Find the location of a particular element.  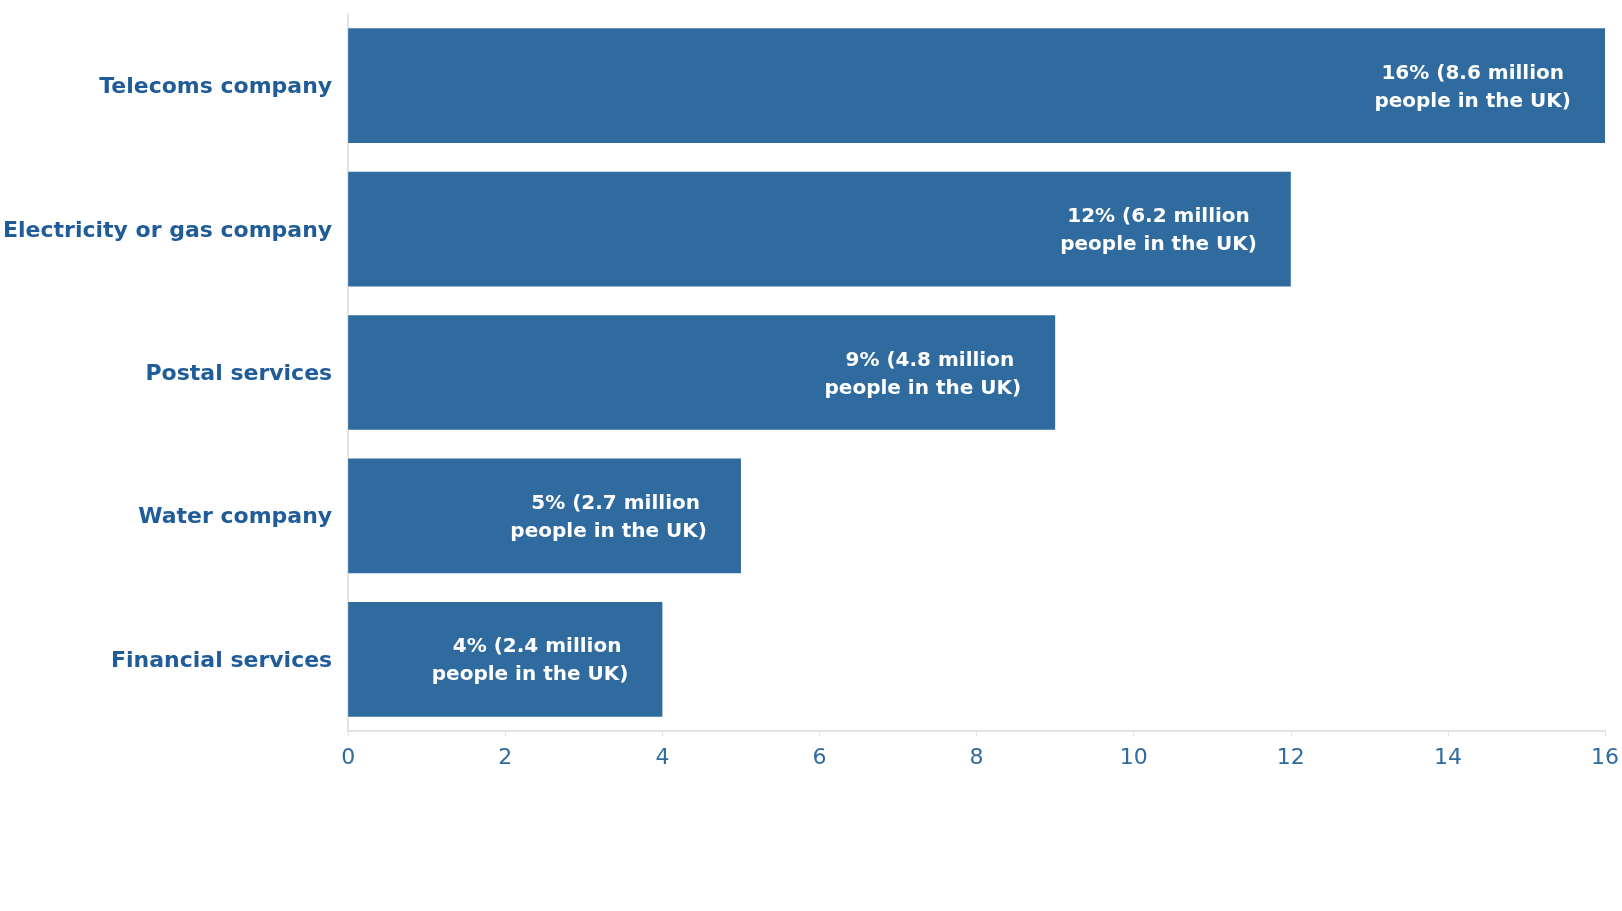

data-label: 12% (6.2 million people in the UK) is located at coordinates (1158, 229).